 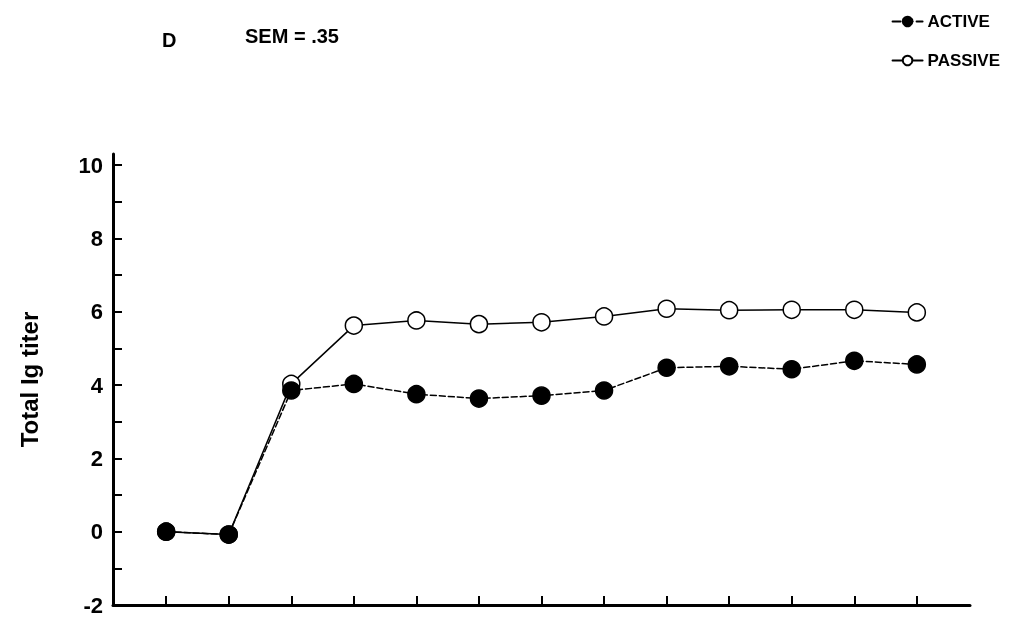 What do you see at coordinates (96, 532) in the screenshot?
I see `y-tick-label: 0` at bounding box center [96, 532].